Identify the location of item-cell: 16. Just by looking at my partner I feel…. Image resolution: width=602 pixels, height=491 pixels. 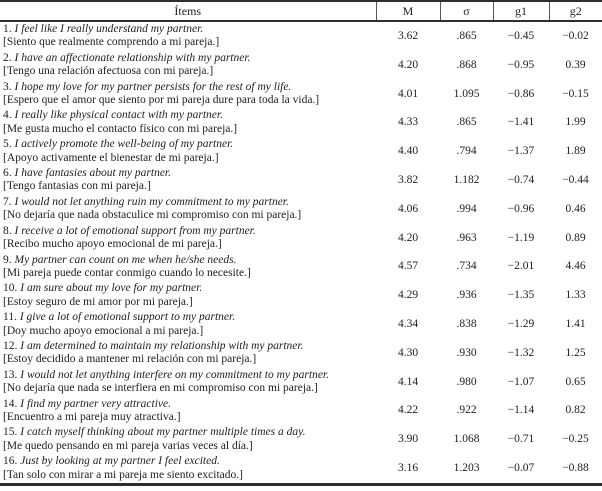
(188, 469).